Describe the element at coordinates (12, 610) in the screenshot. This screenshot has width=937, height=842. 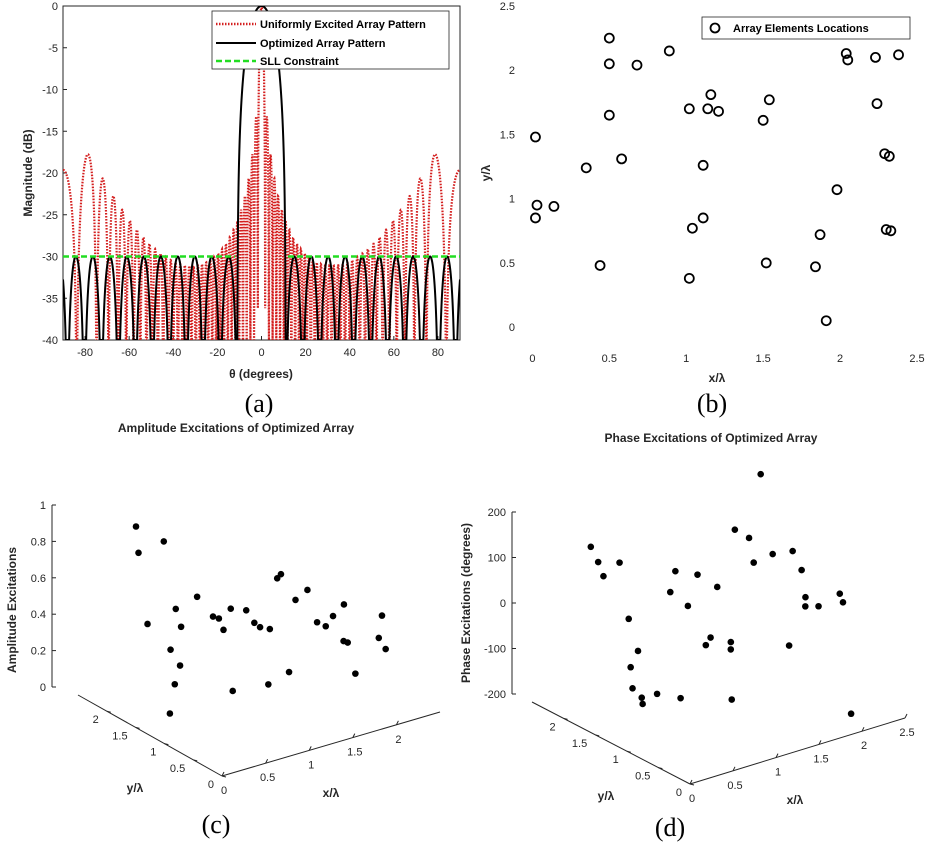
I see `panel-c-zlabel: Amplitude Excitations` at that location.